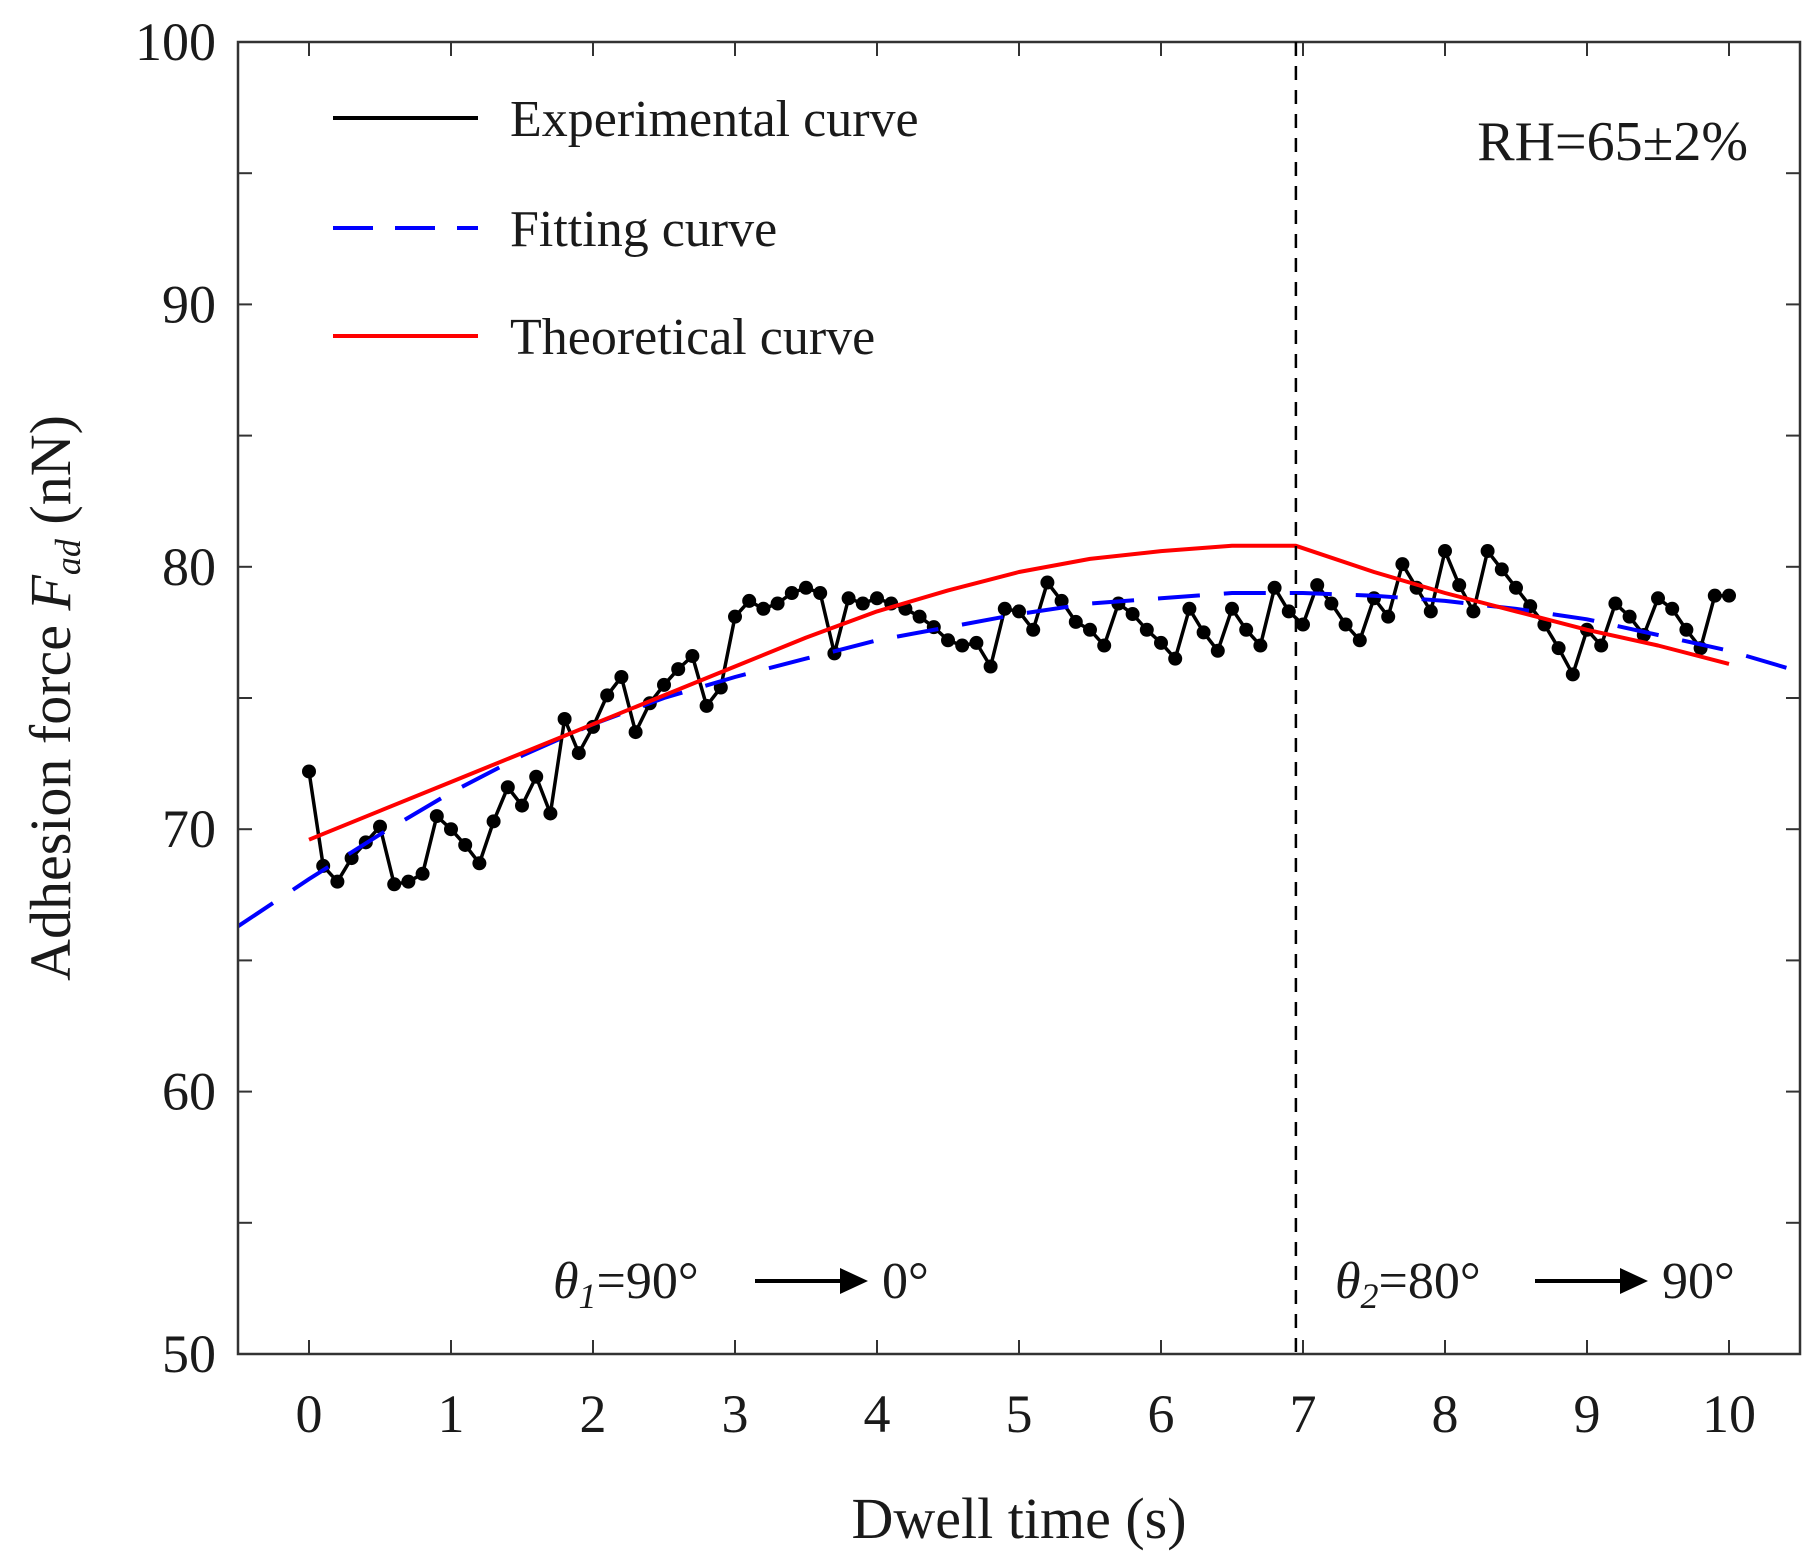 The width and height of the screenshot is (1810, 1562). What do you see at coordinates (1018, 1518) in the screenshot?
I see `x-axis-title: Dwell time (s)` at bounding box center [1018, 1518].